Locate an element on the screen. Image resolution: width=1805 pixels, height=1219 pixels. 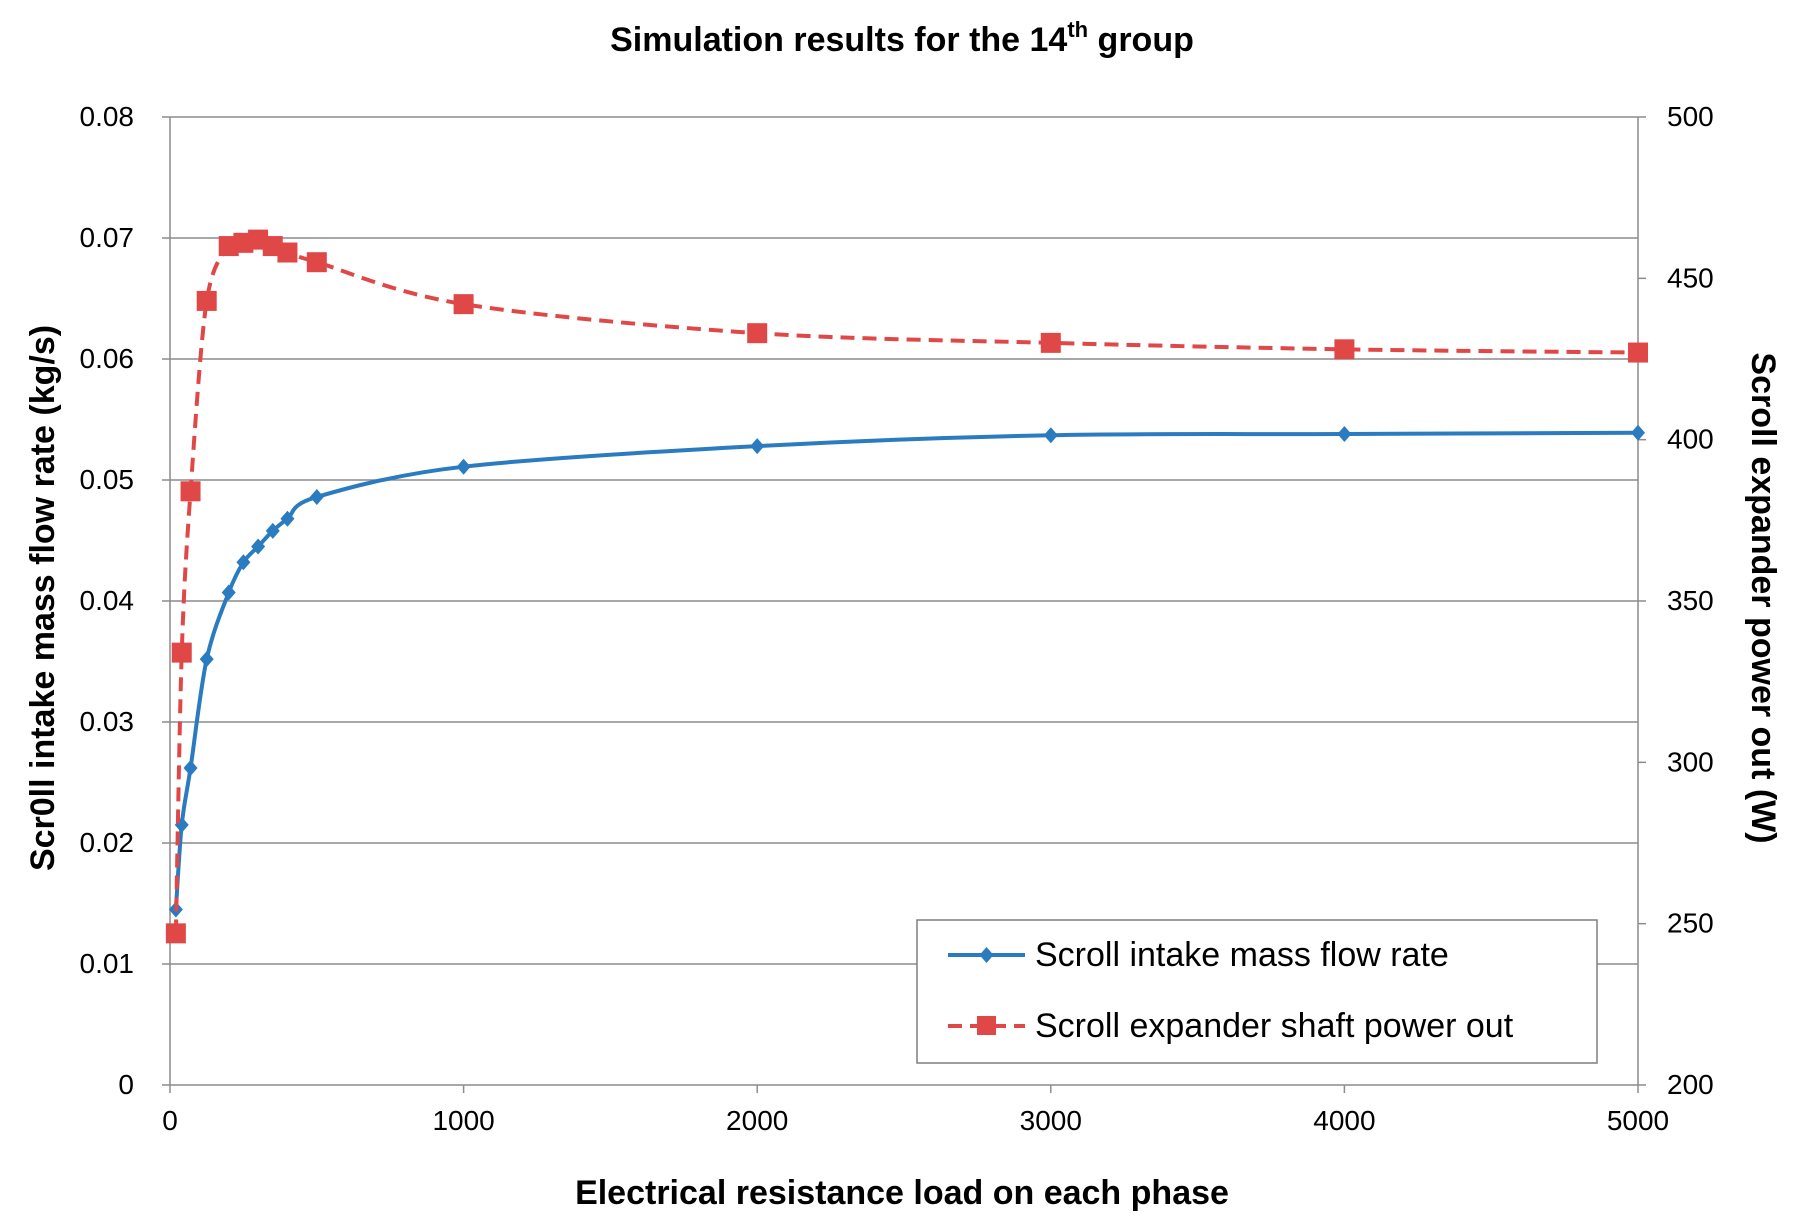
legend-item-shaft-power: Scroll expander shaft power out is located at coordinates (1231, 1026).